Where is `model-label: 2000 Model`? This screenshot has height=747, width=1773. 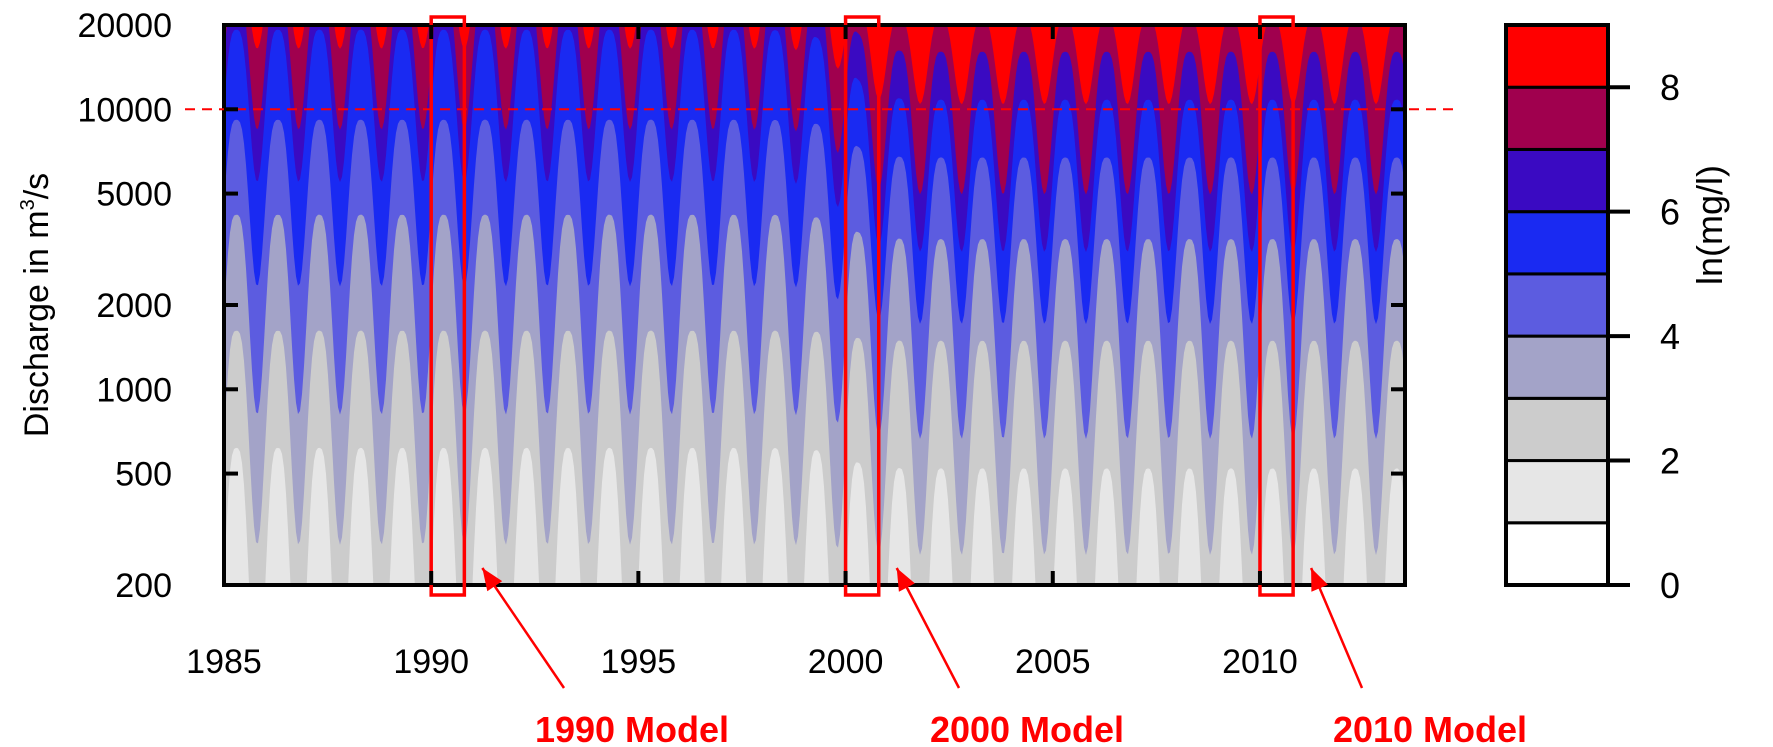
model-label: 2000 Model is located at coordinates (1027, 728).